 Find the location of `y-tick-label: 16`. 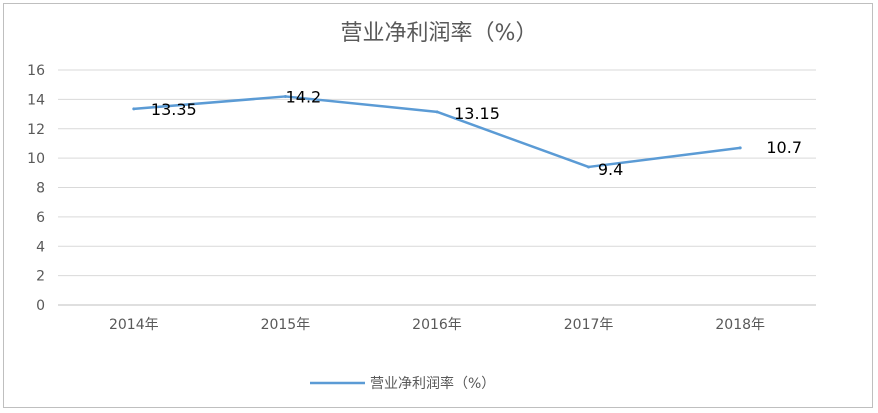

y-tick-label: 16 is located at coordinates (36, 71).